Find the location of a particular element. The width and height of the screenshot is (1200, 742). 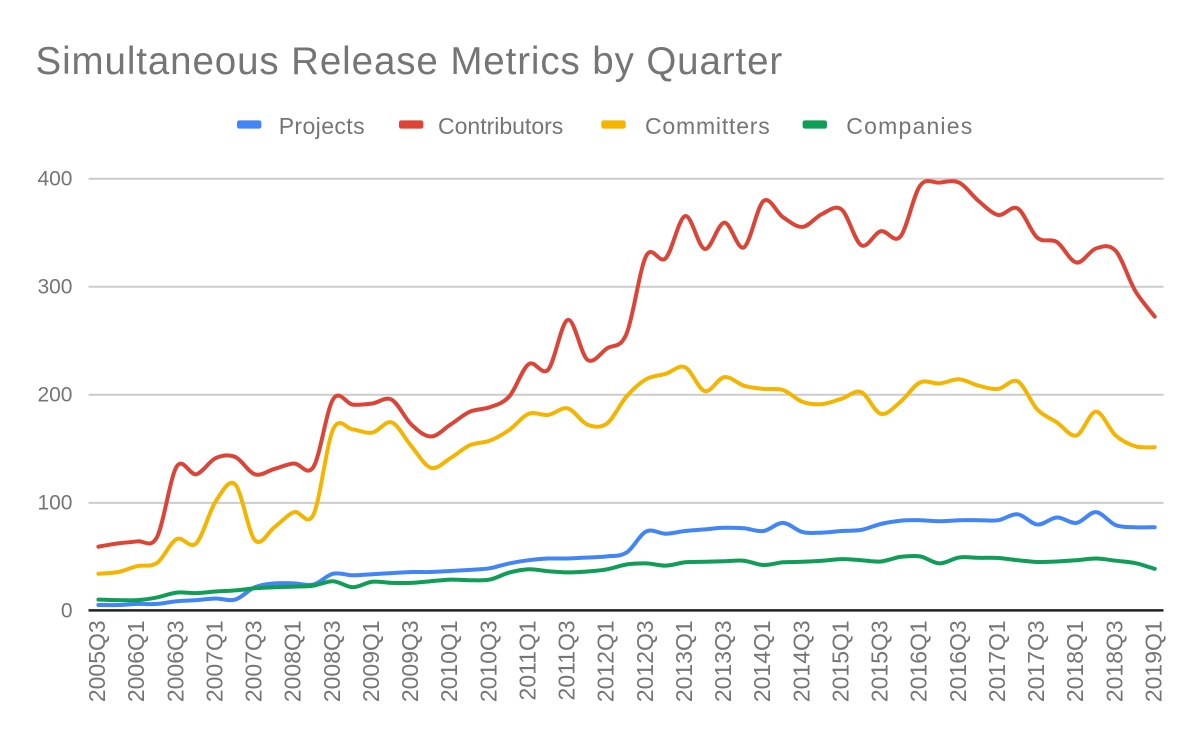

svg-text: 2005Q3 is located at coordinates (97, 661).